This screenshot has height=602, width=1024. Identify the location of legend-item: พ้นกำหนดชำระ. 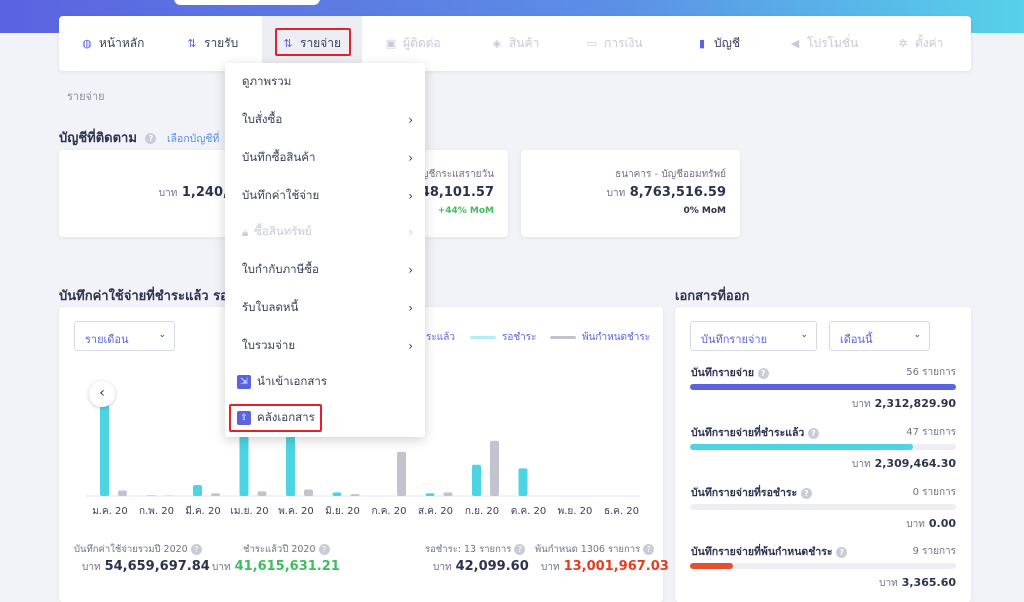
(600, 337).